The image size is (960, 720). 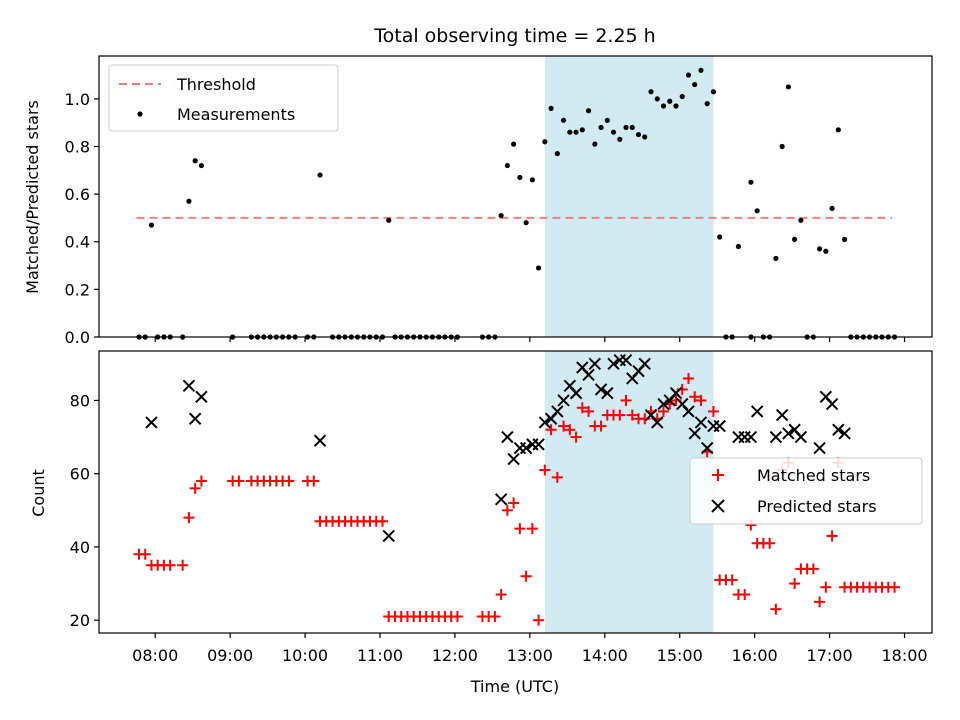 What do you see at coordinates (140, 114) in the screenshot?
I see `legend-measurements-swatch` at bounding box center [140, 114].